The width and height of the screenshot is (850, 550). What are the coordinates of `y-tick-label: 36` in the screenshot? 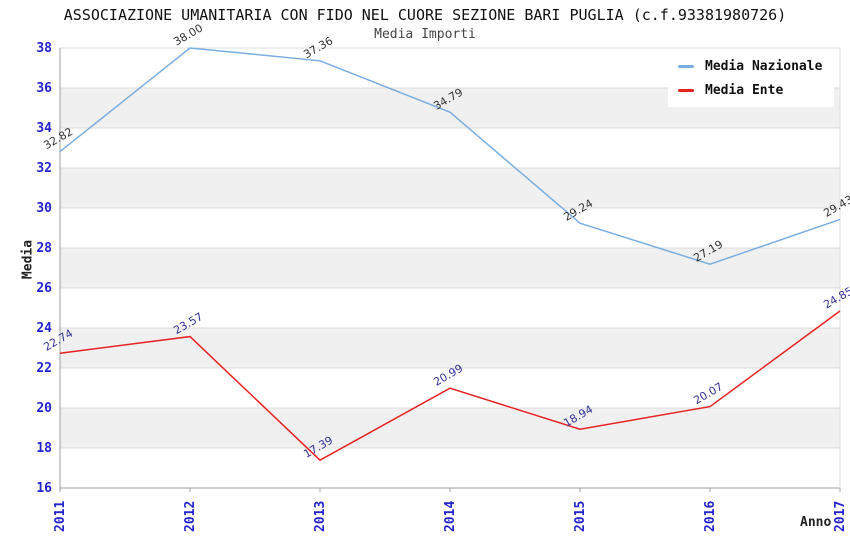 It's located at (44, 88).